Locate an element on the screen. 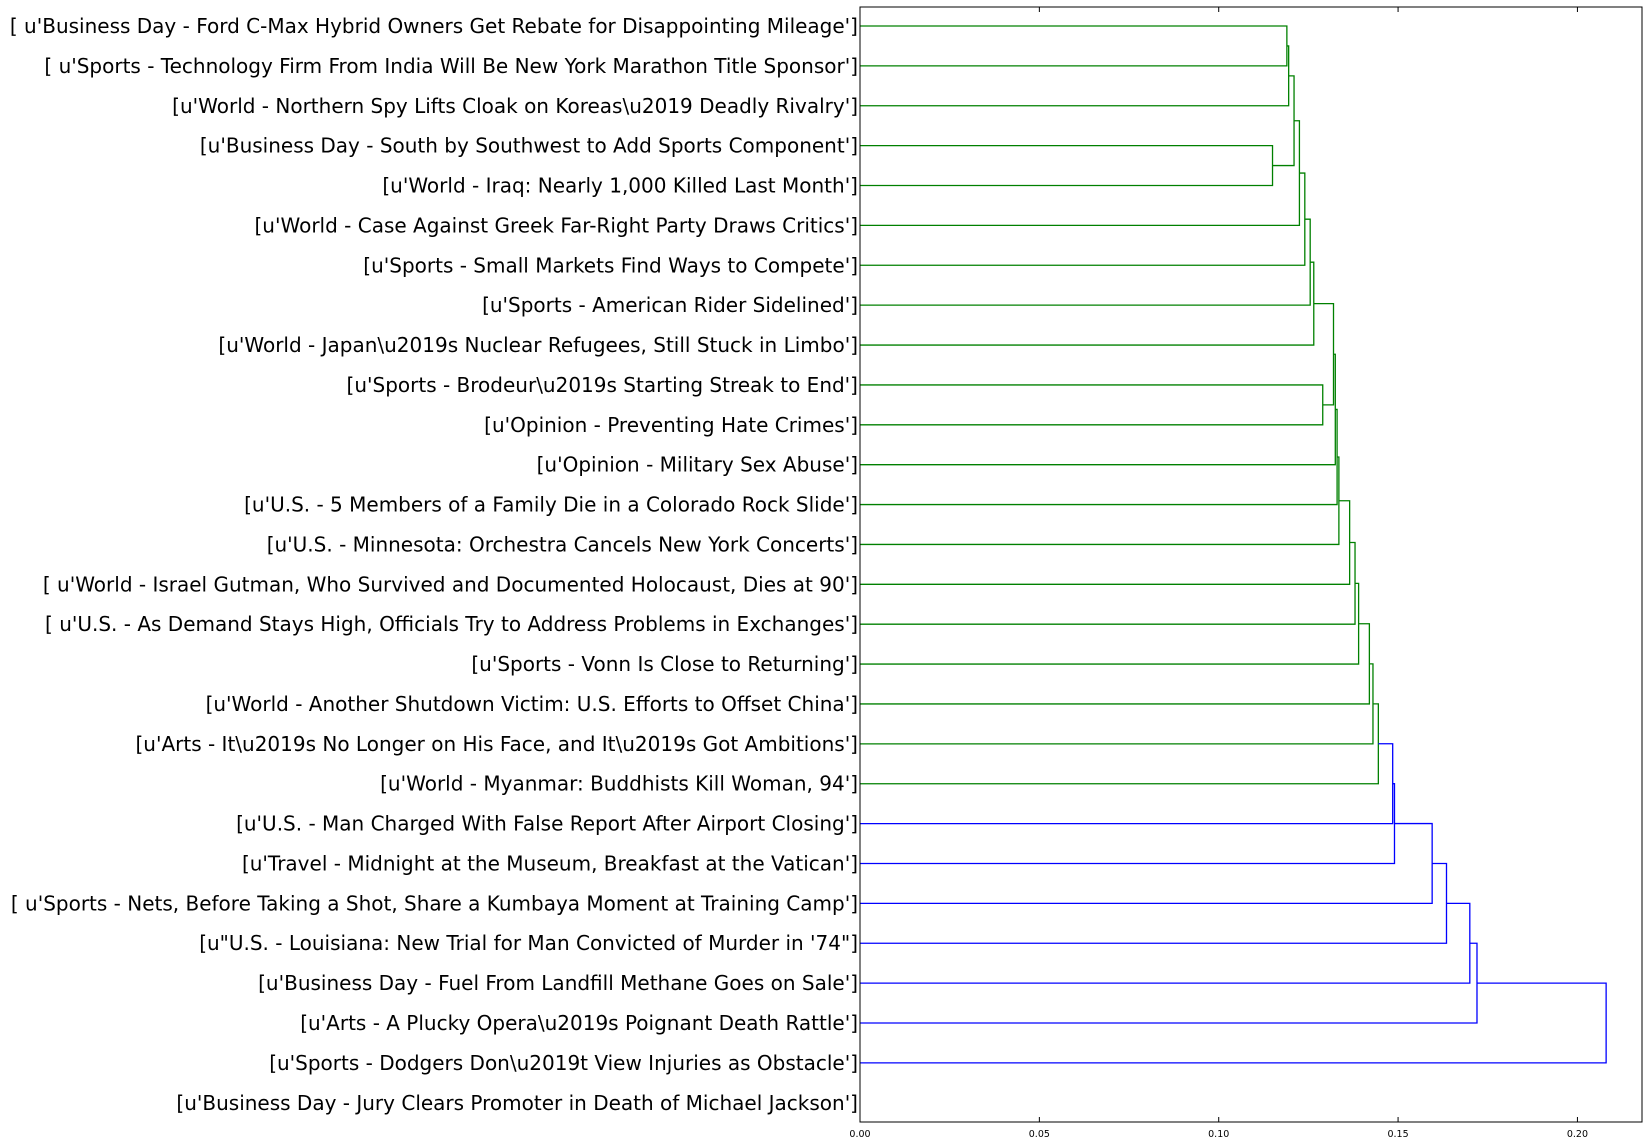 The height and width of the screenshot is (1144, 1648). leaf-label: [u'Opinion - Preventing Hate Crimes'] is located at coordinates (671, 425).